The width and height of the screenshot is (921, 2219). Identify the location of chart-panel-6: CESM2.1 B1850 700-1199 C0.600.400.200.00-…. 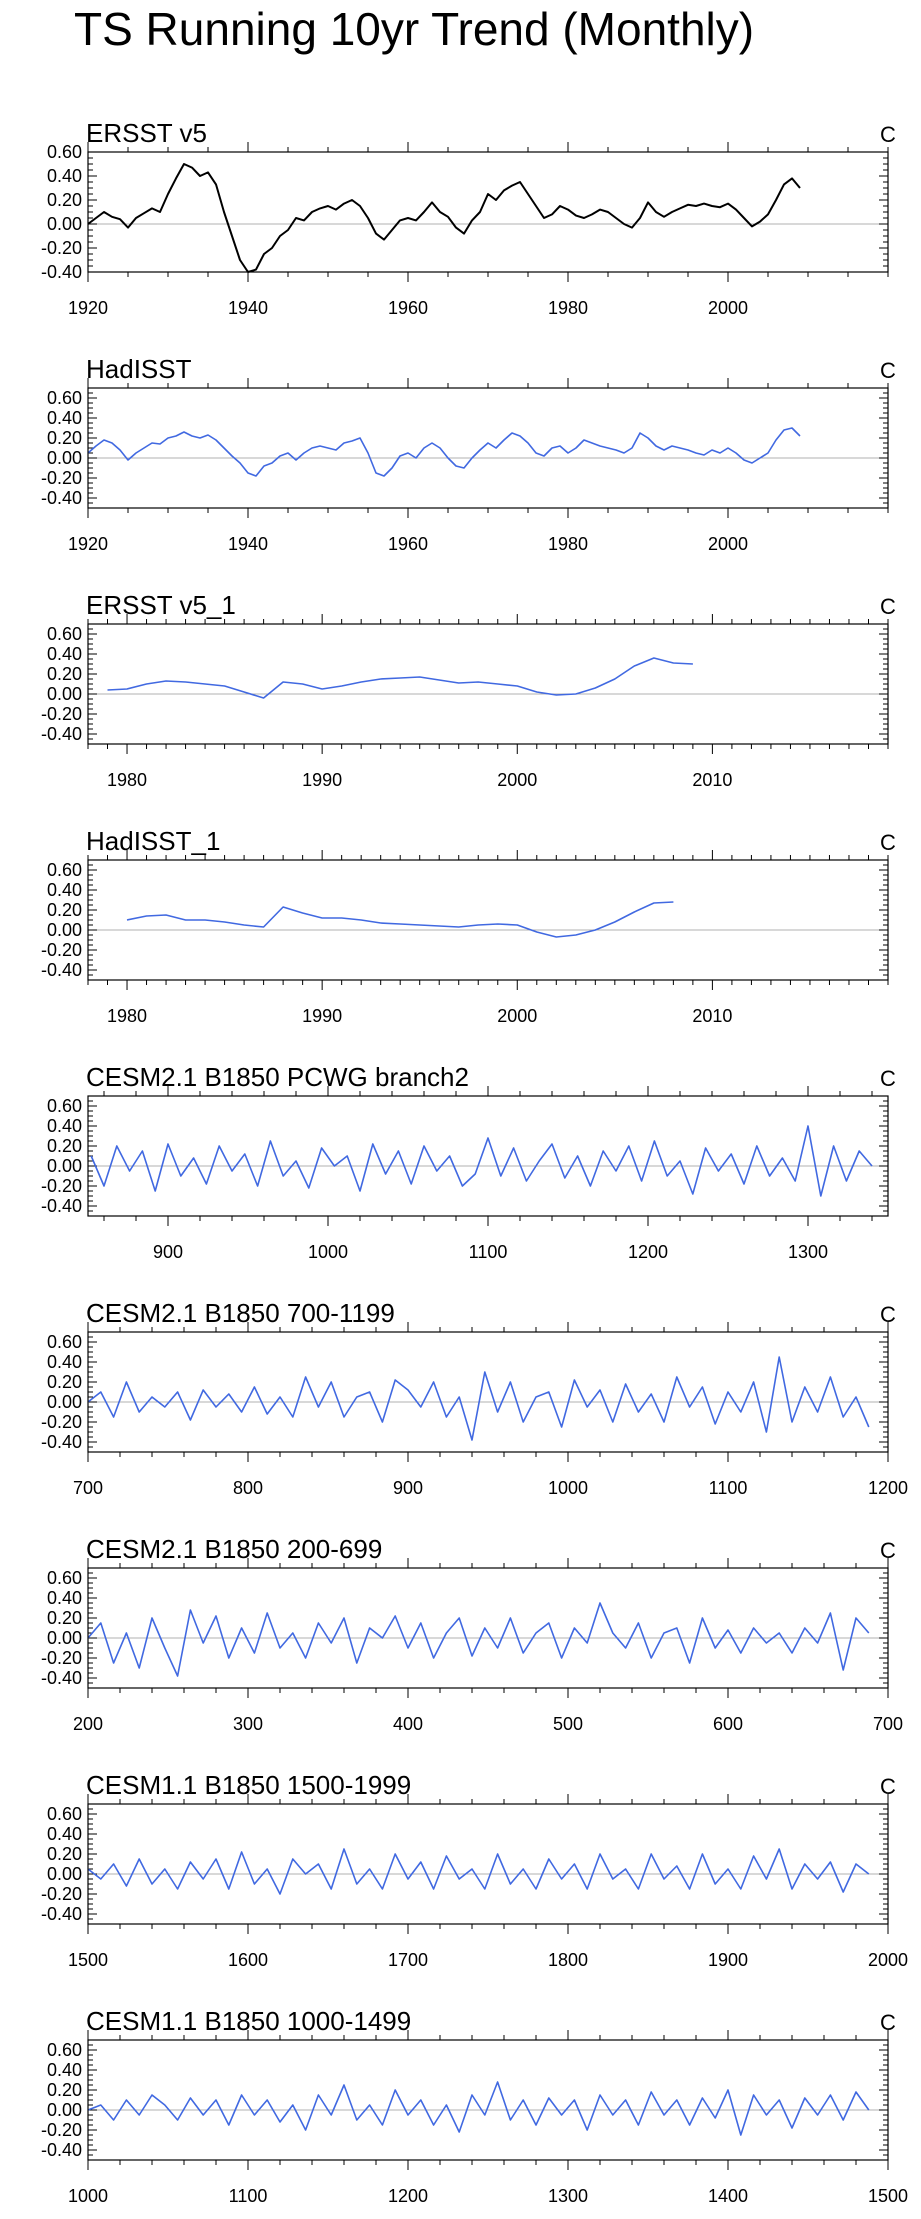
(474, 1398).